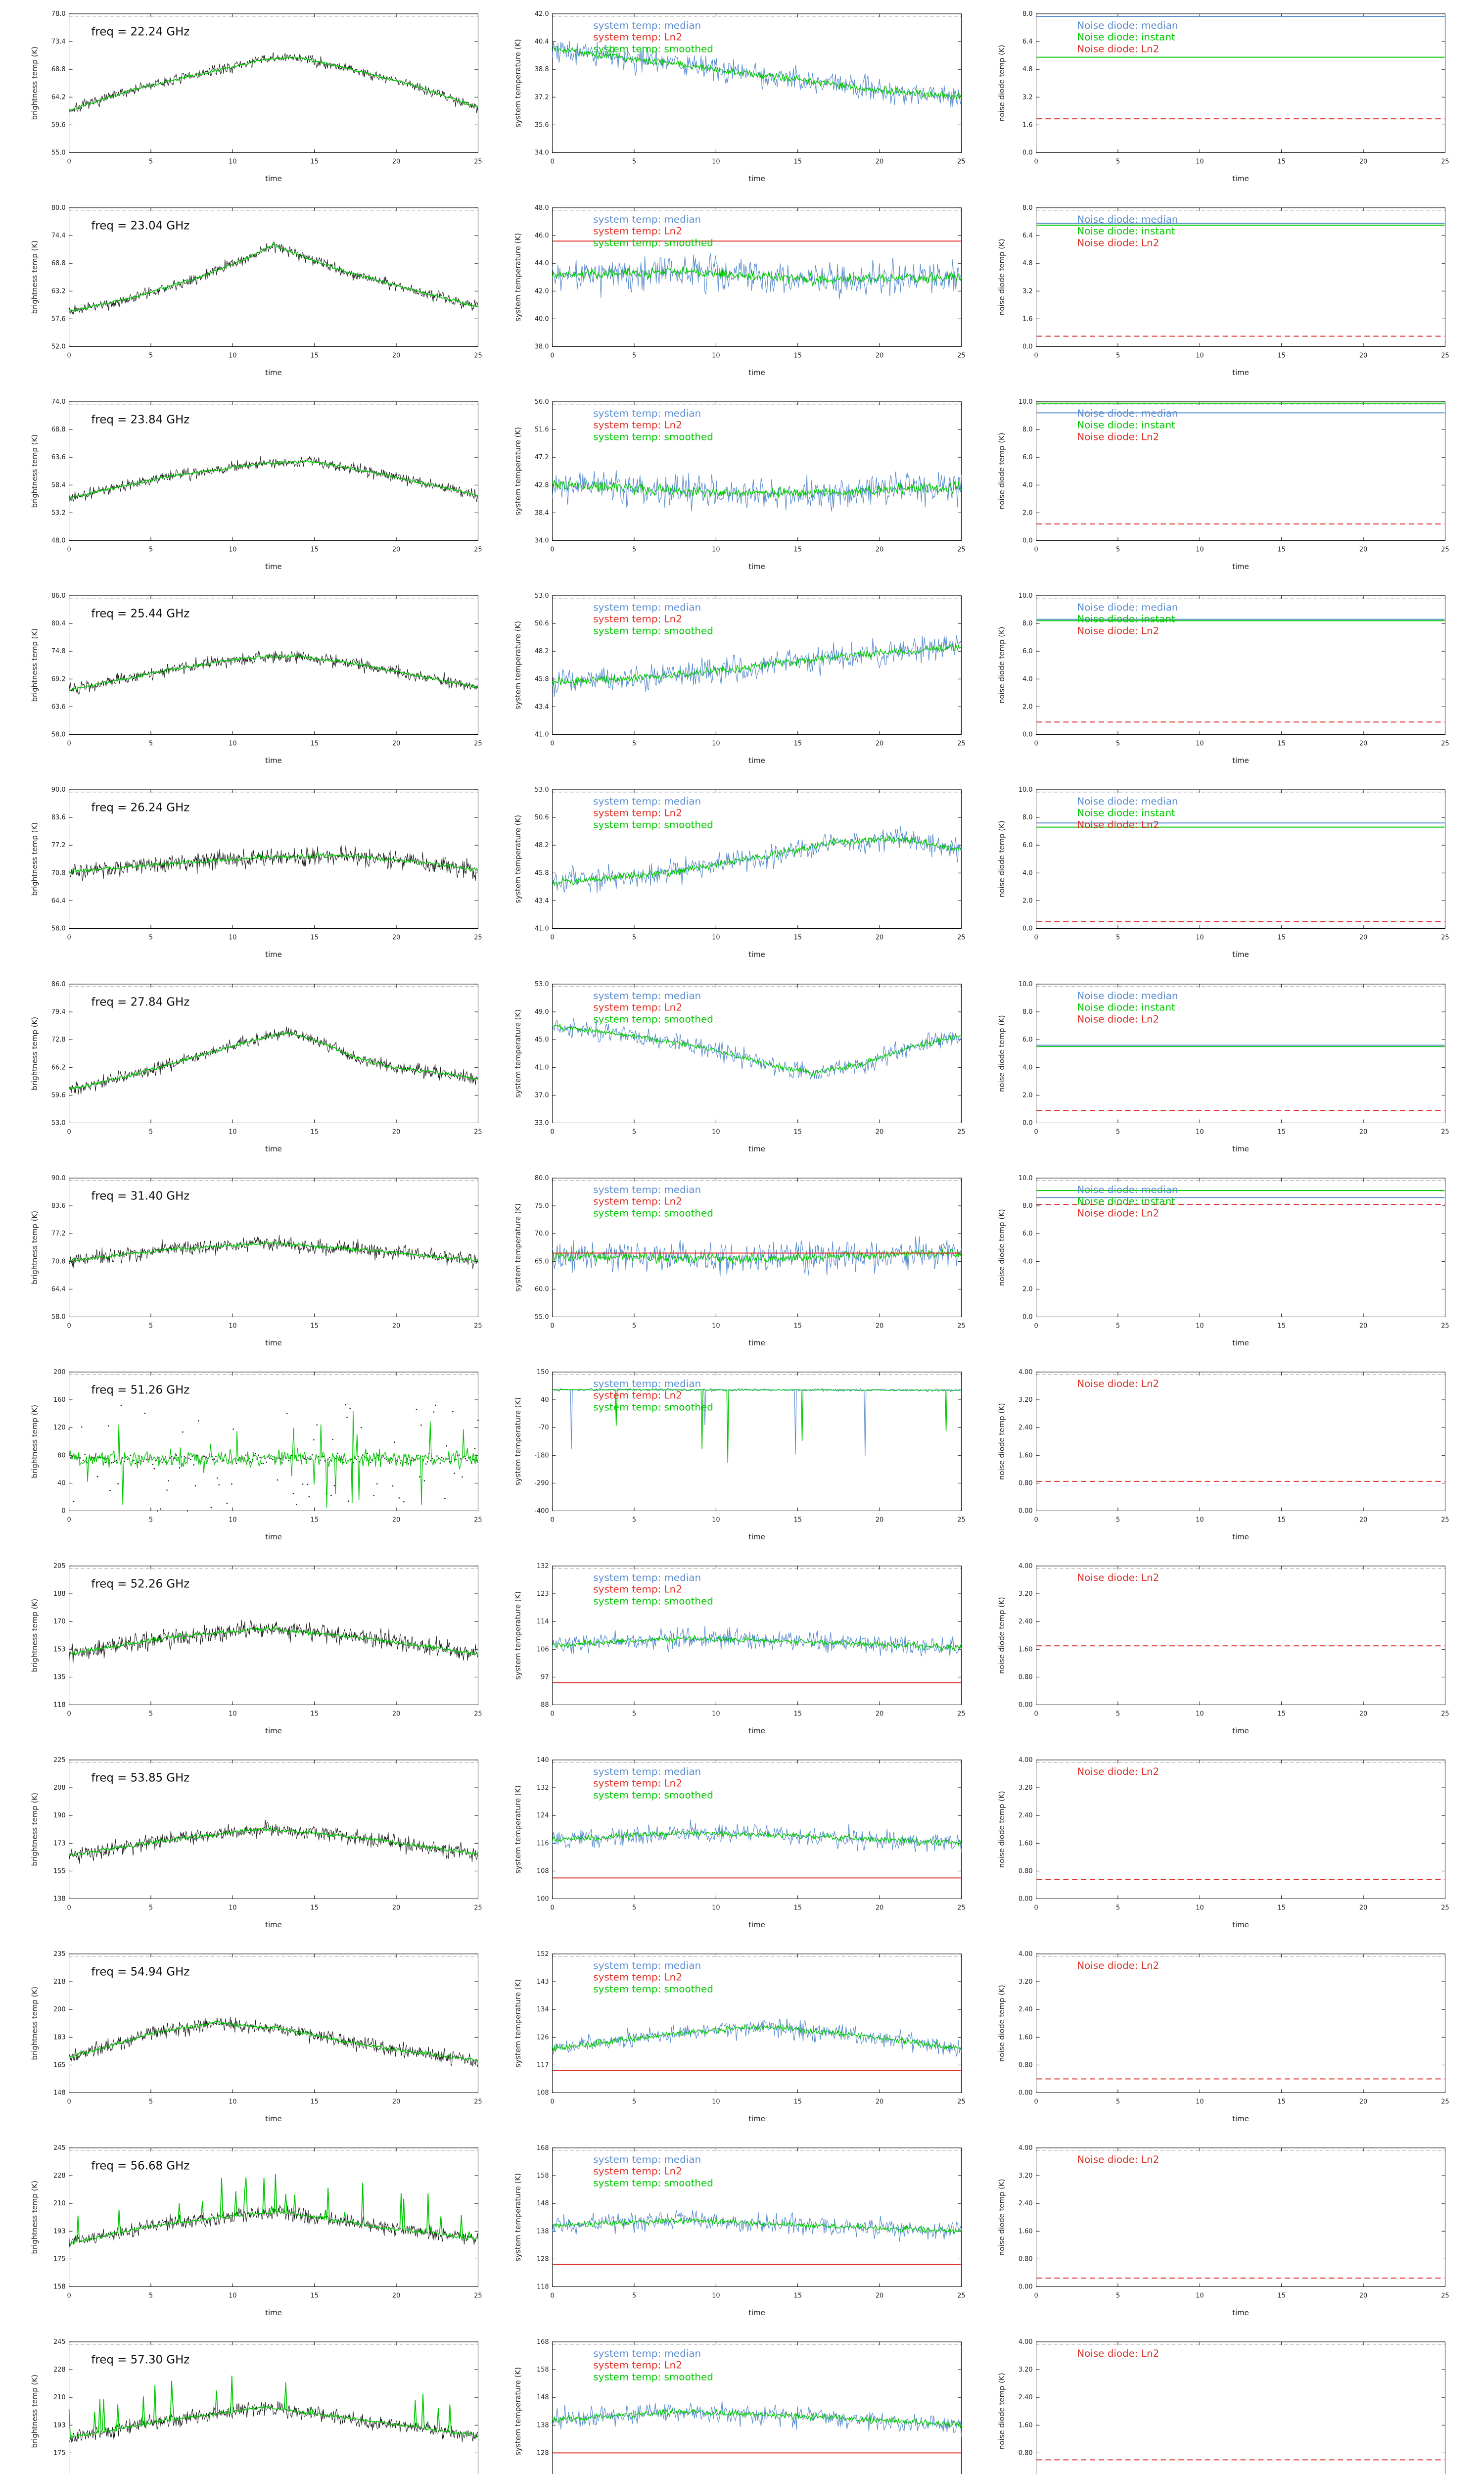  What do you see at coordinates (542, 652) in the screenshot?
I see `y-tick-label: 48.2` at bounding box center [542, 652].